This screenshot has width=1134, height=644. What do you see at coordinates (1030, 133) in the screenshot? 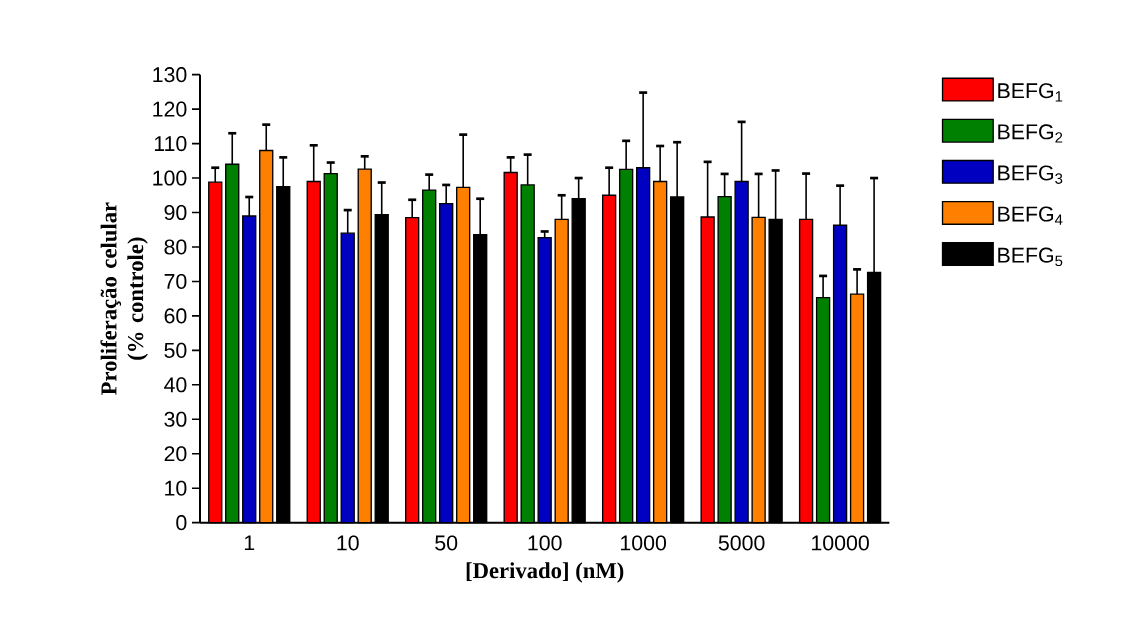
I see `legend-label: BEFG$_{2}$` at bounding box center [1030, 133].